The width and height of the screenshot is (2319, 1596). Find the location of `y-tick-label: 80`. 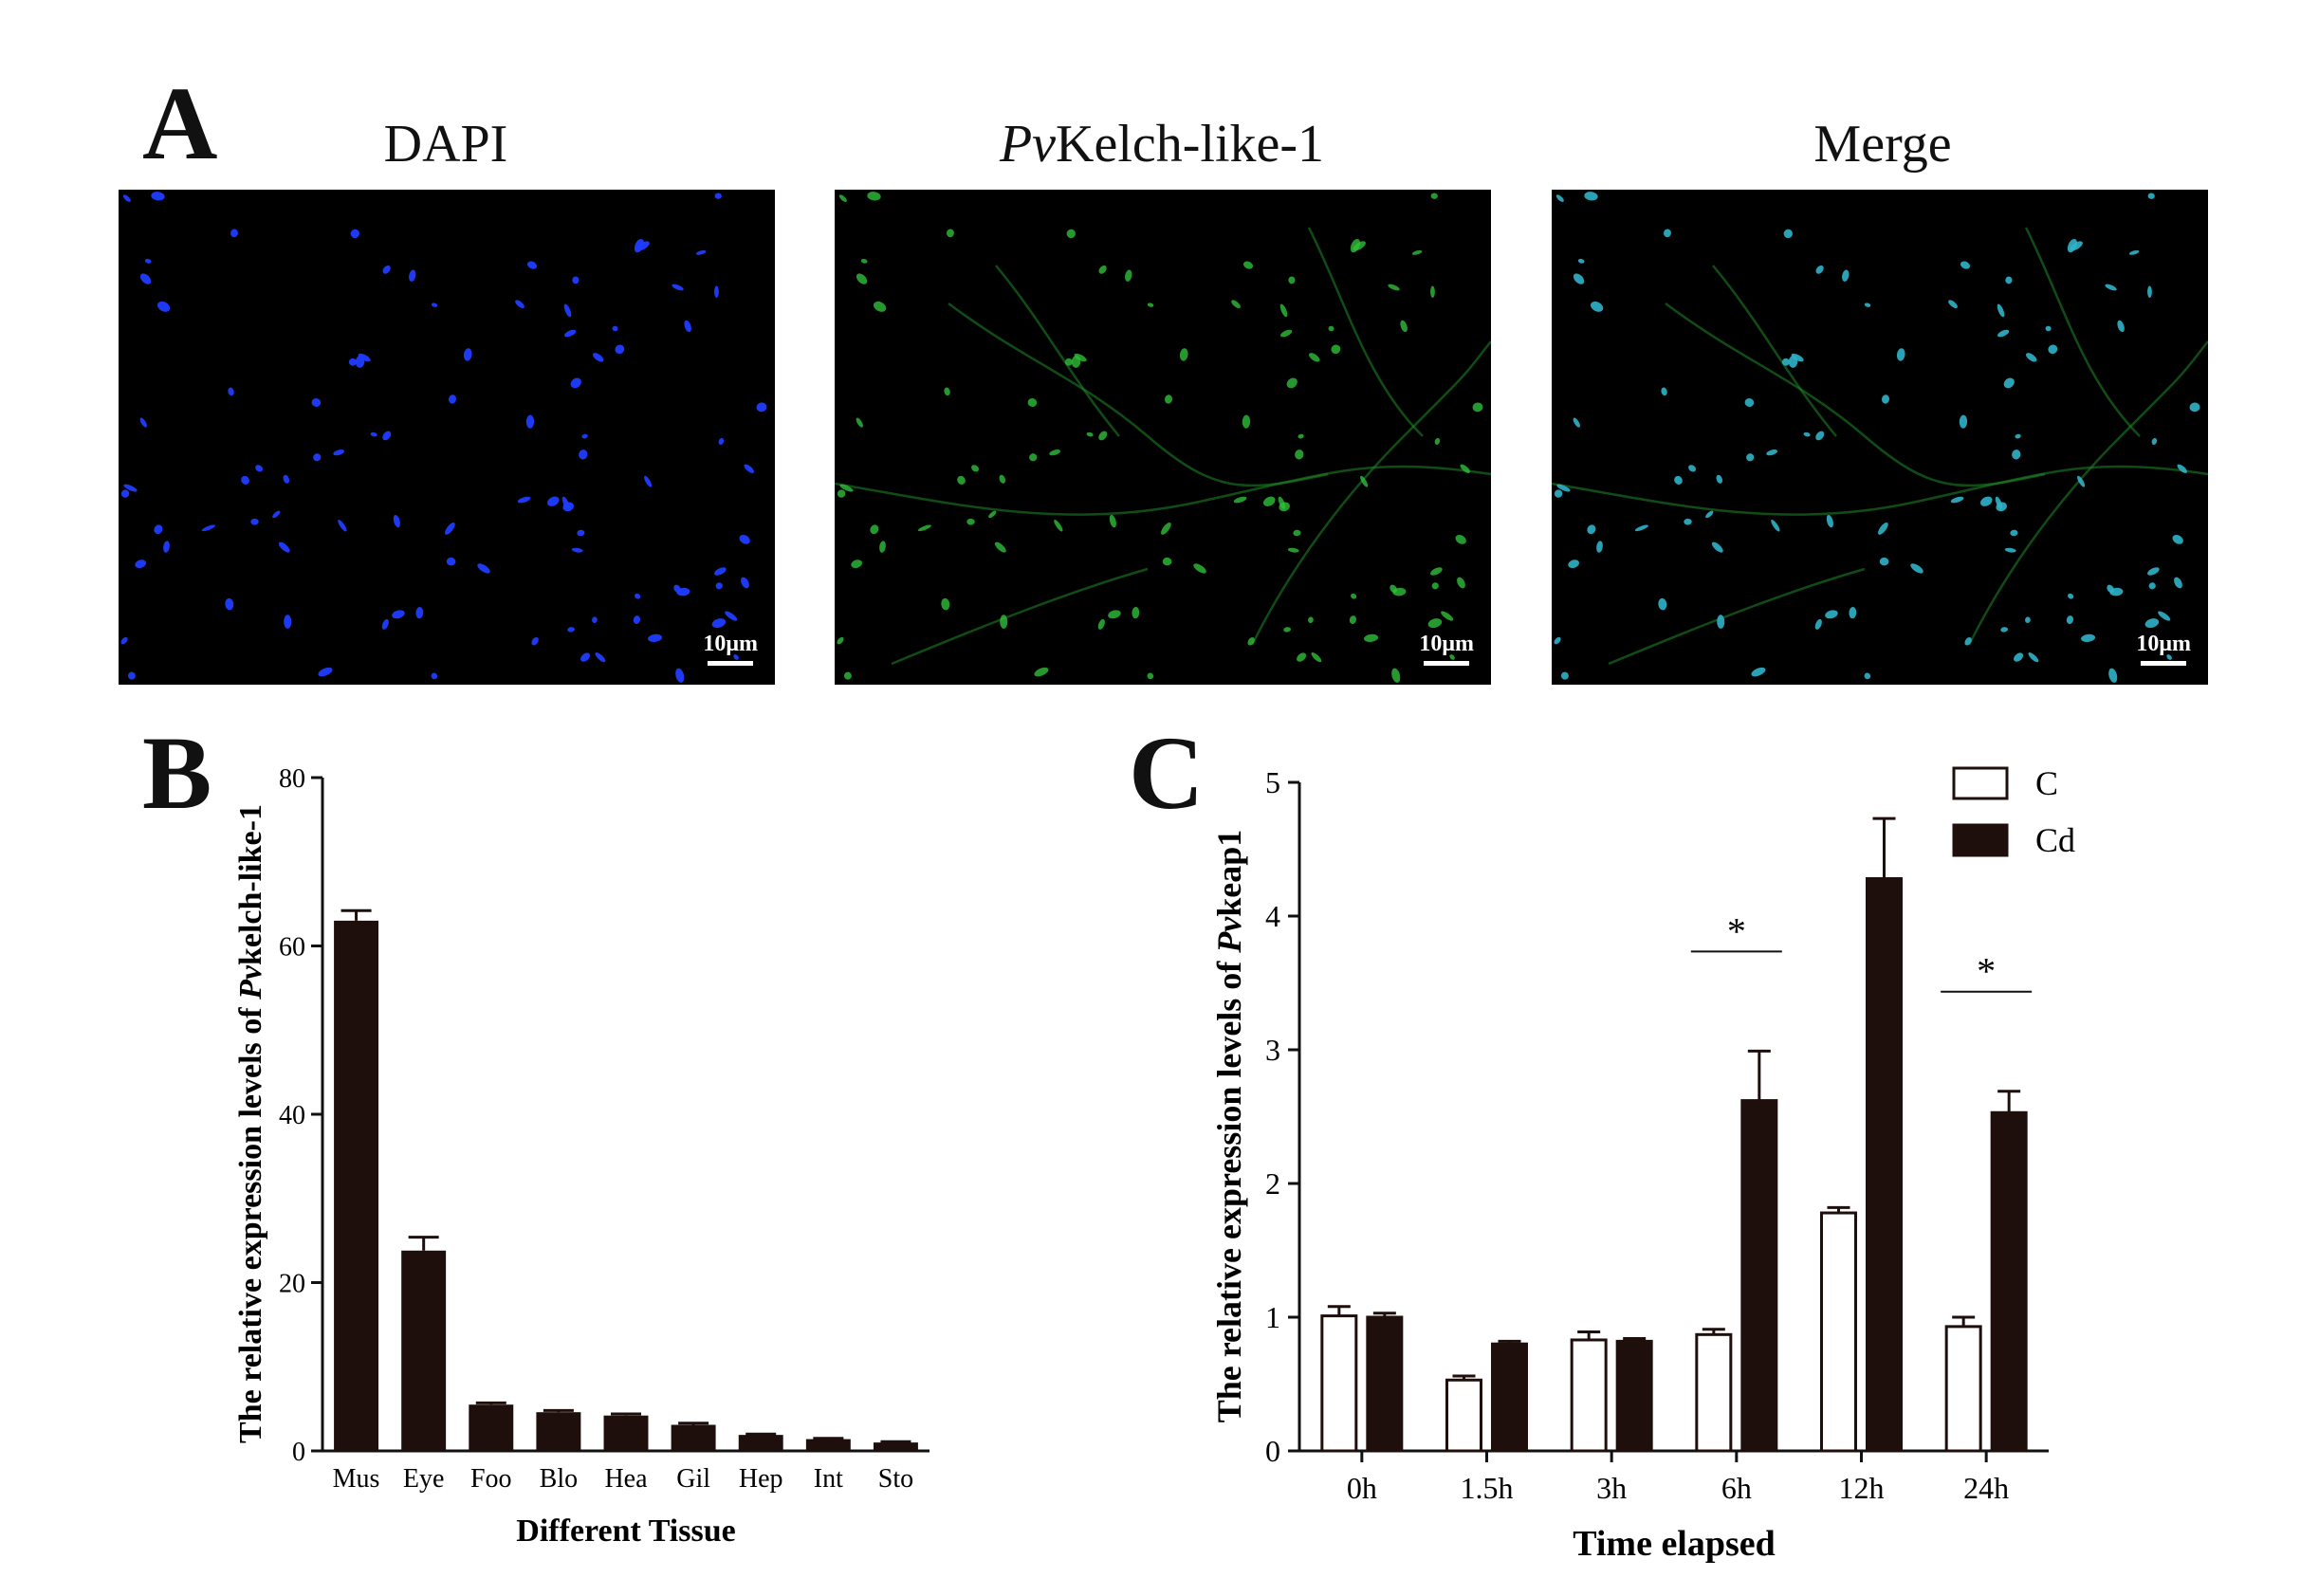

y-tick-label: 80 is located at coordinates (292, 779).